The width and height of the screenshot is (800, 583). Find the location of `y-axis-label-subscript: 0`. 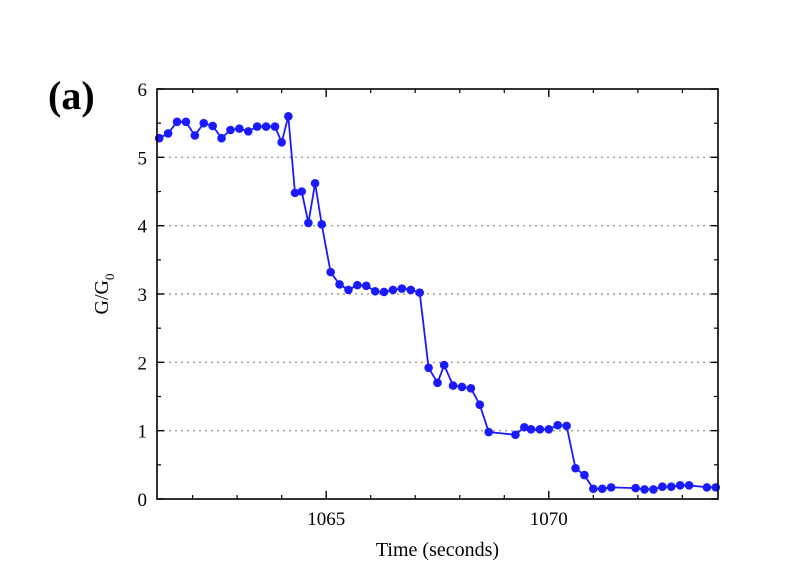

y-axis-label-subscript: 0 is located at coordinates (109, 277).